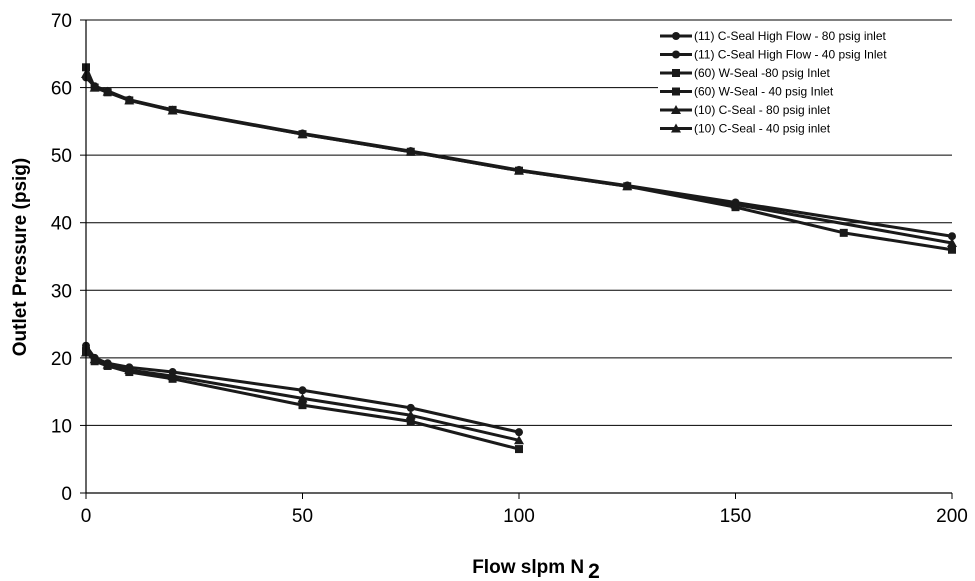 This screenshot has height=581, width=975. I want to click on y-axis-title: Outlet Pressure (psig), so click(20, 257).